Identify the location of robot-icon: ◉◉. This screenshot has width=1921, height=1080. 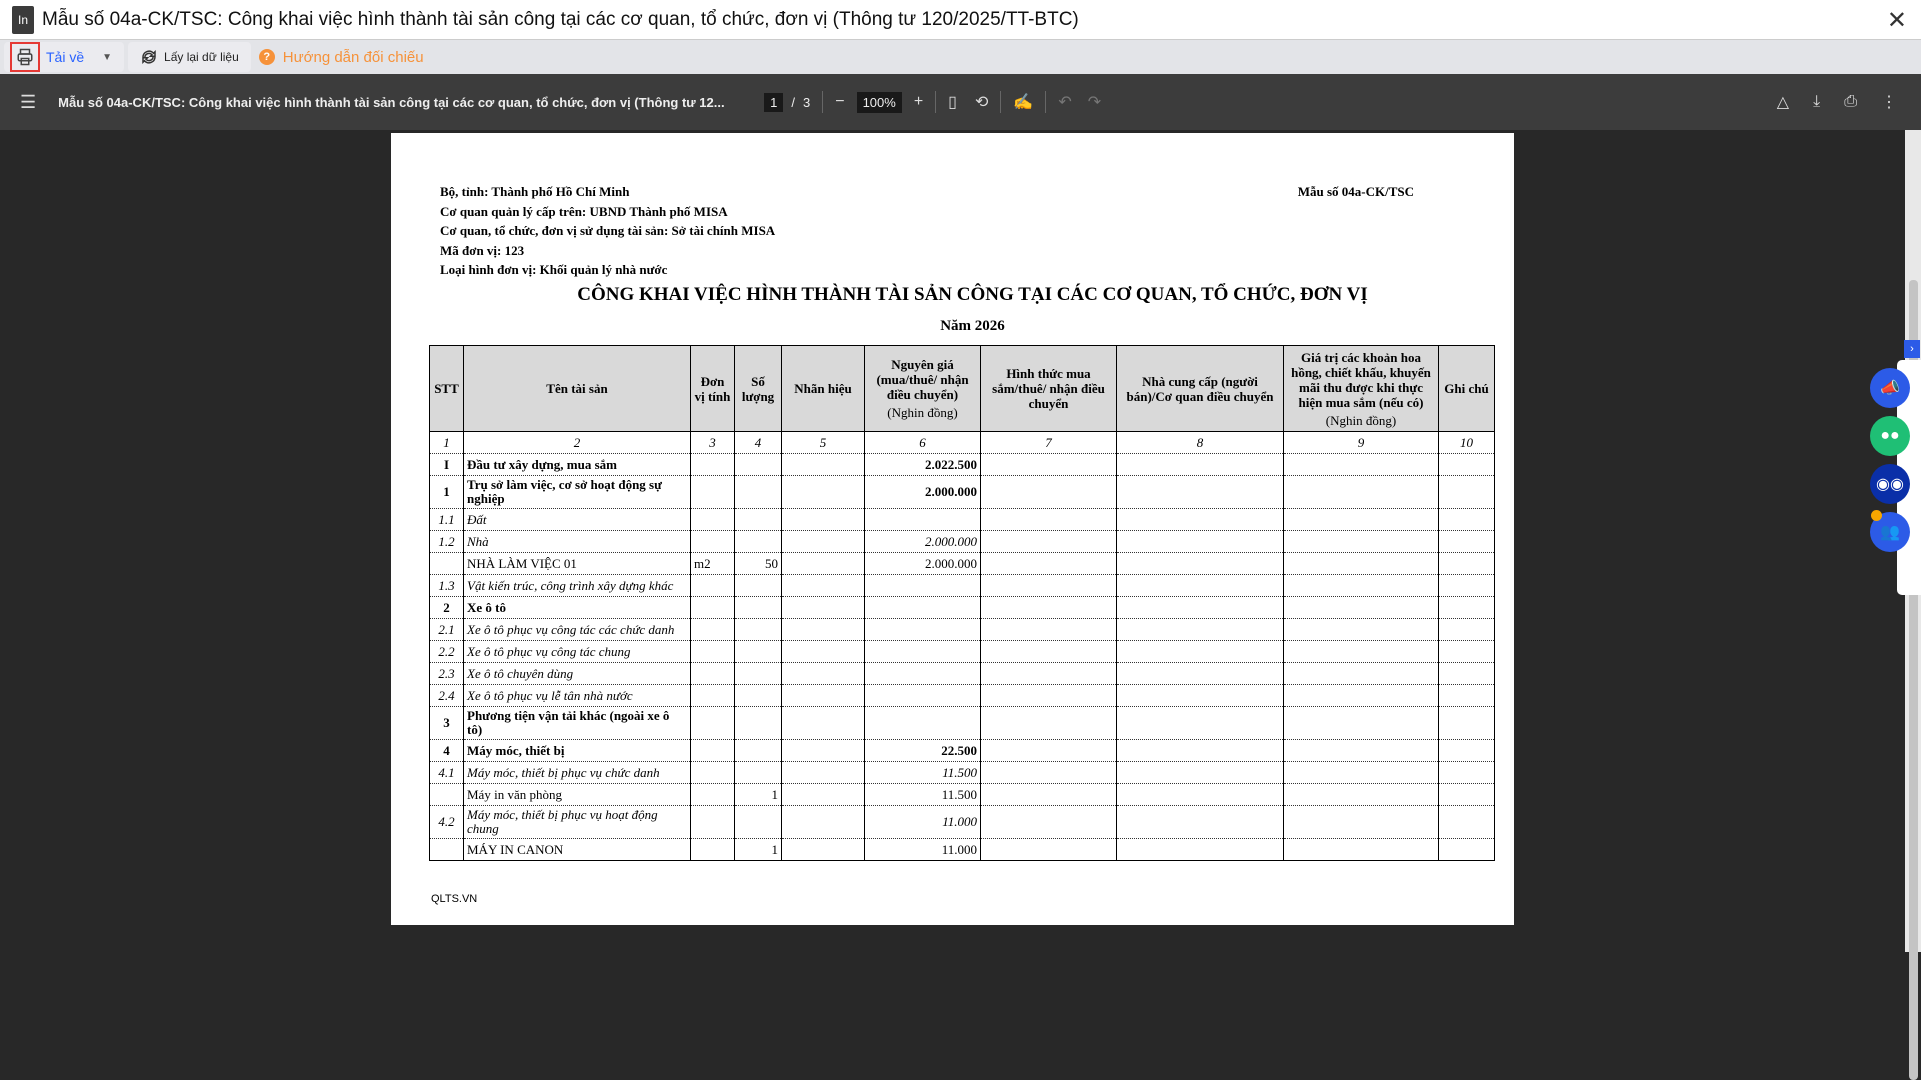
(1890, 484).